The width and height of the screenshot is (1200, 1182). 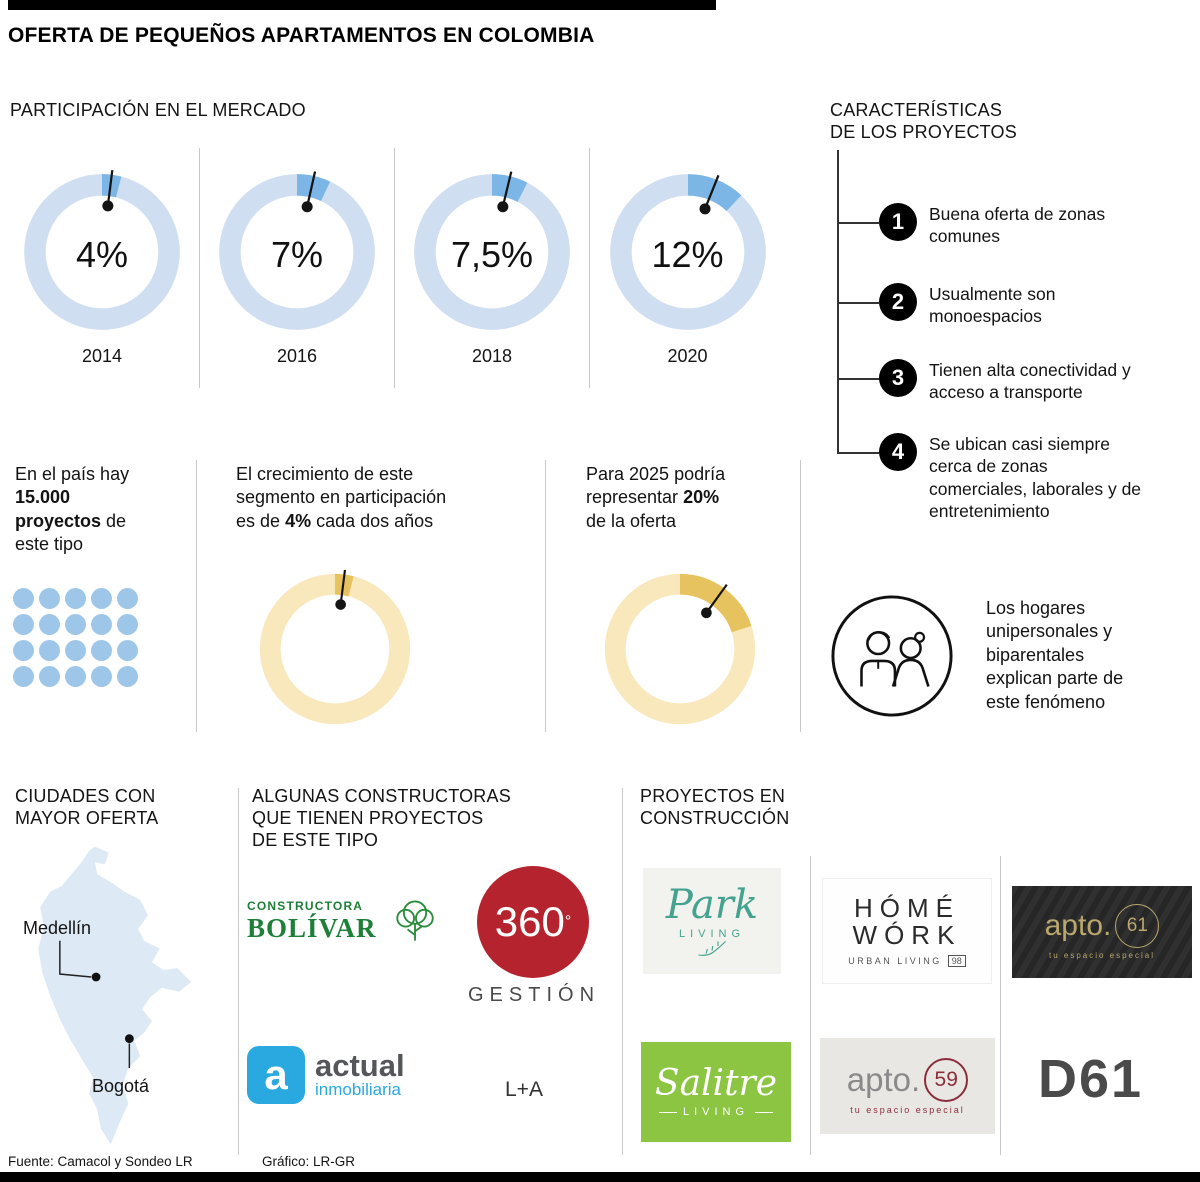 I want to click on logo-360-circle: 360 °, so click(x=533, y=922).